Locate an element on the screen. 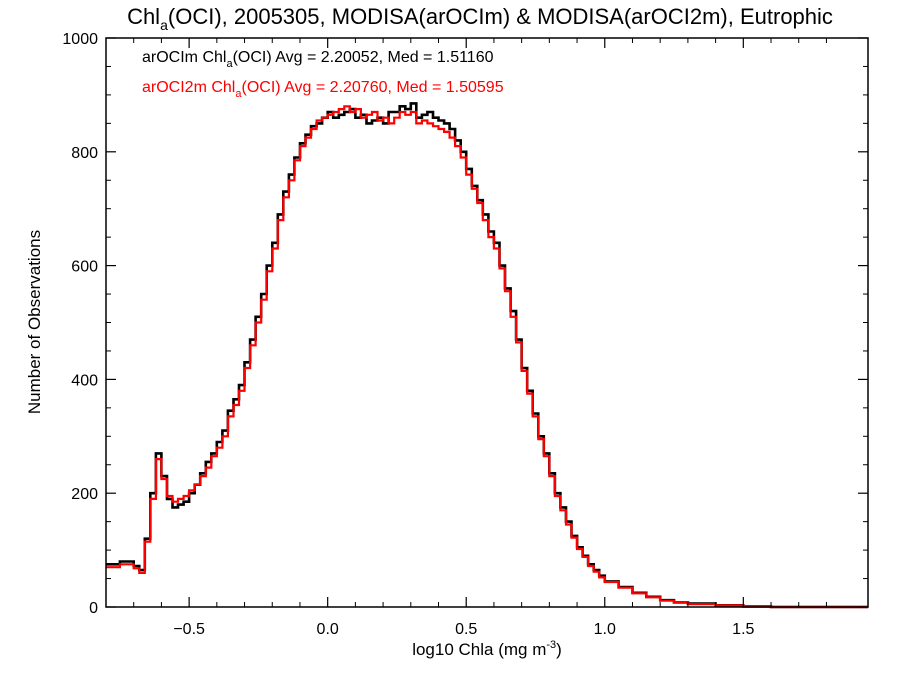  y-tick-label: 0 is located at coordinates (93, 608).